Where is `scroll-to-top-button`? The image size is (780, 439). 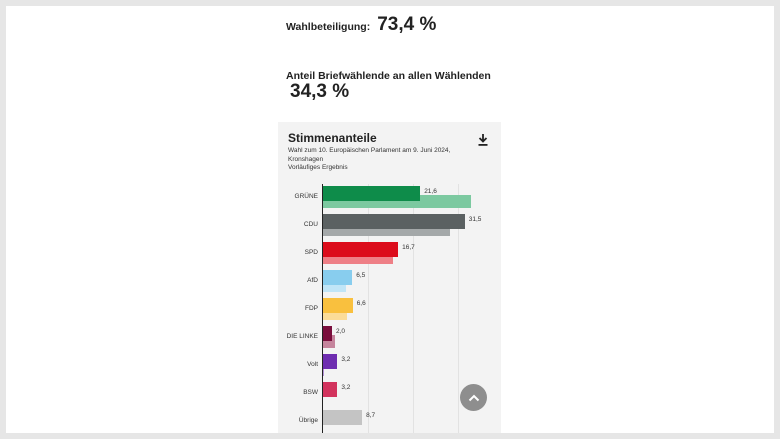
scroll-to-top-button is located at coordinates (473, 397).